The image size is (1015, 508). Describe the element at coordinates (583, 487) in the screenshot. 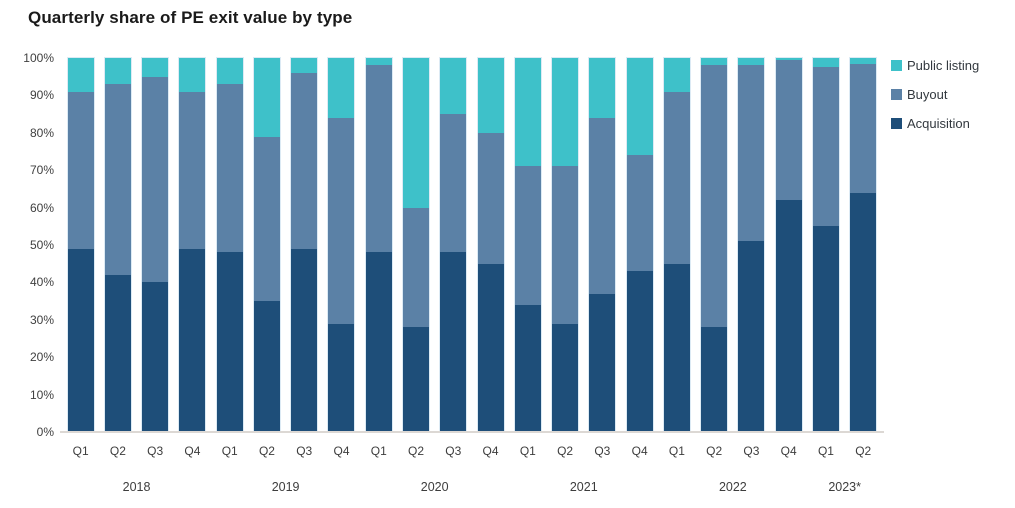

I see `year-label-2021: 2021` at that location.